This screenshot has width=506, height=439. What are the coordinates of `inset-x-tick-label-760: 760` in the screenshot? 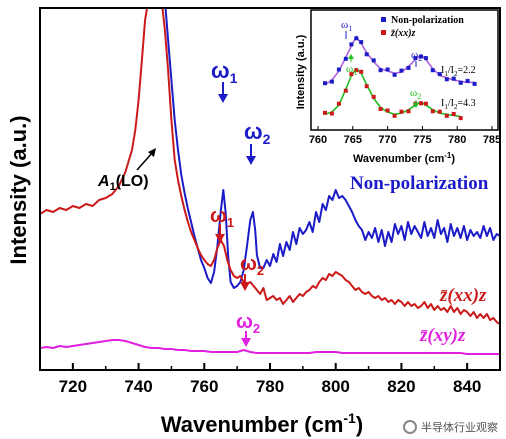 It's located at (318, 140).